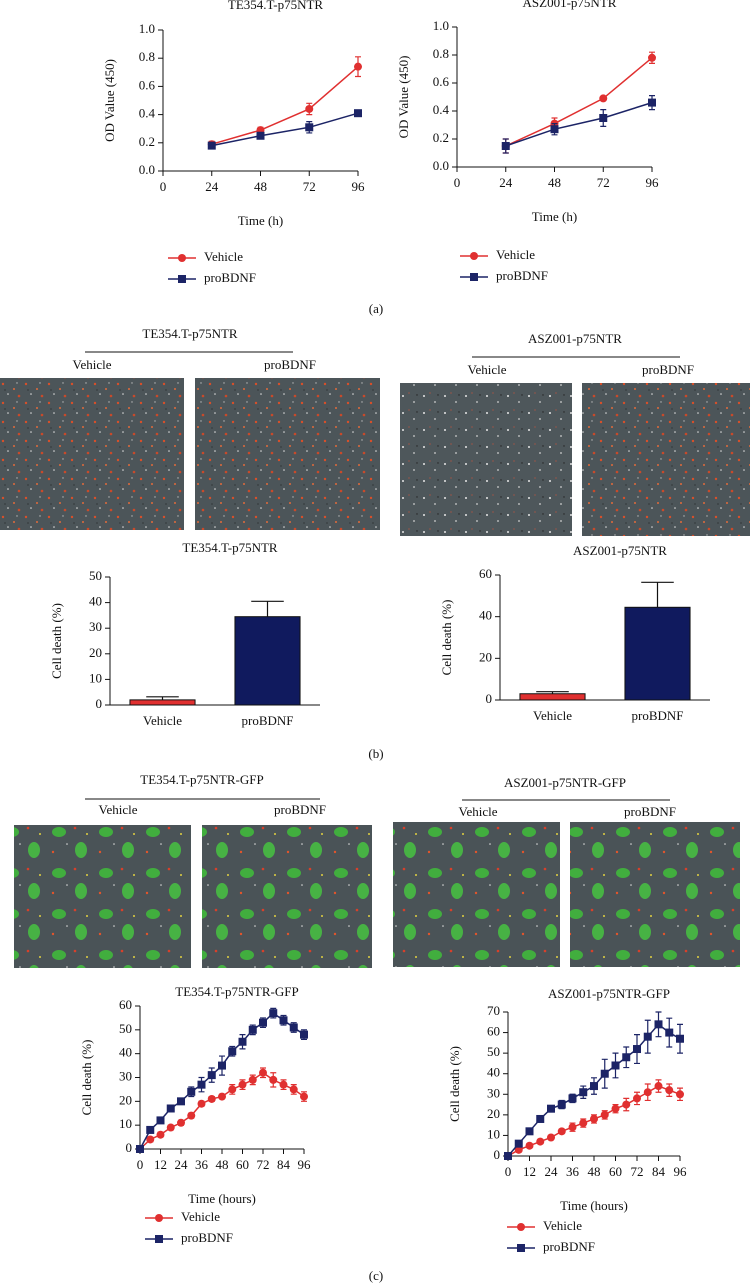 The image size is (753, 1285). I want to click on y-tick-label: 0, so click(489, 698).